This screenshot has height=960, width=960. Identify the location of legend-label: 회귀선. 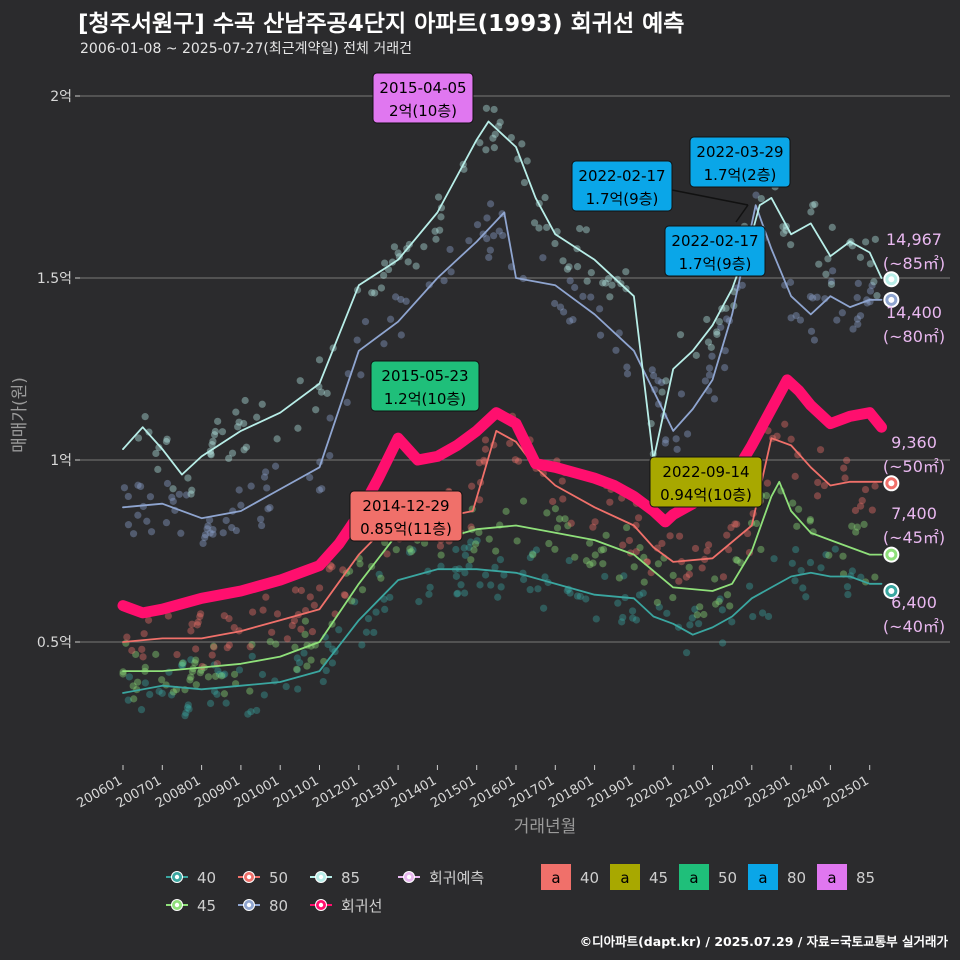
(361, 906).